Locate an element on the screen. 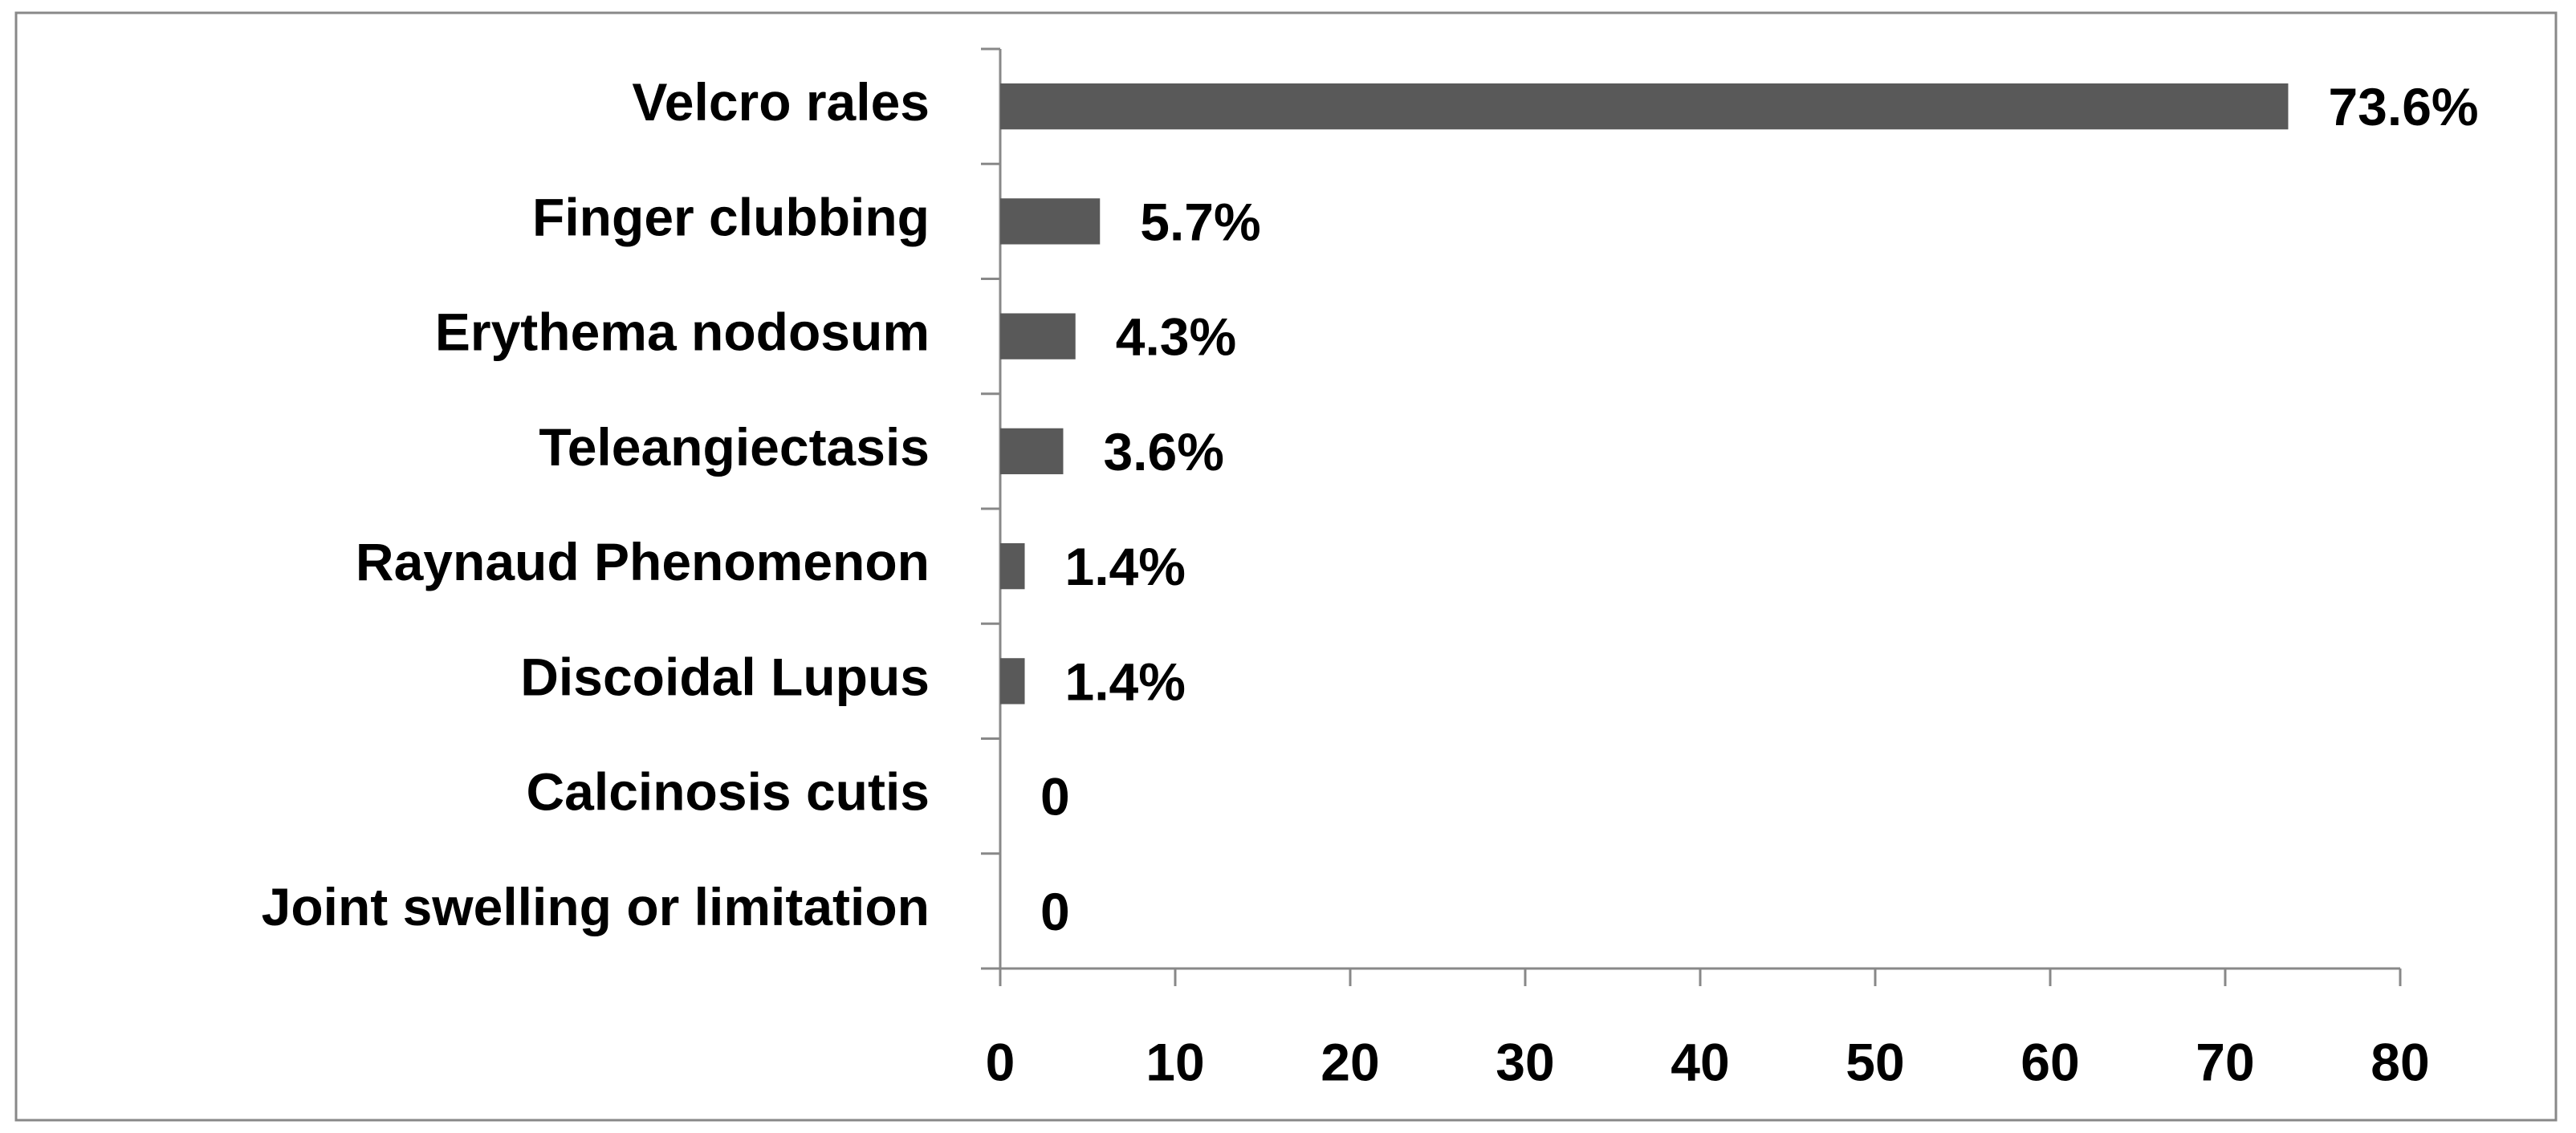 This screenshot has height=1133, width=2576. category-label: Joint swelling or limitation is located at coordinates (596, 907).